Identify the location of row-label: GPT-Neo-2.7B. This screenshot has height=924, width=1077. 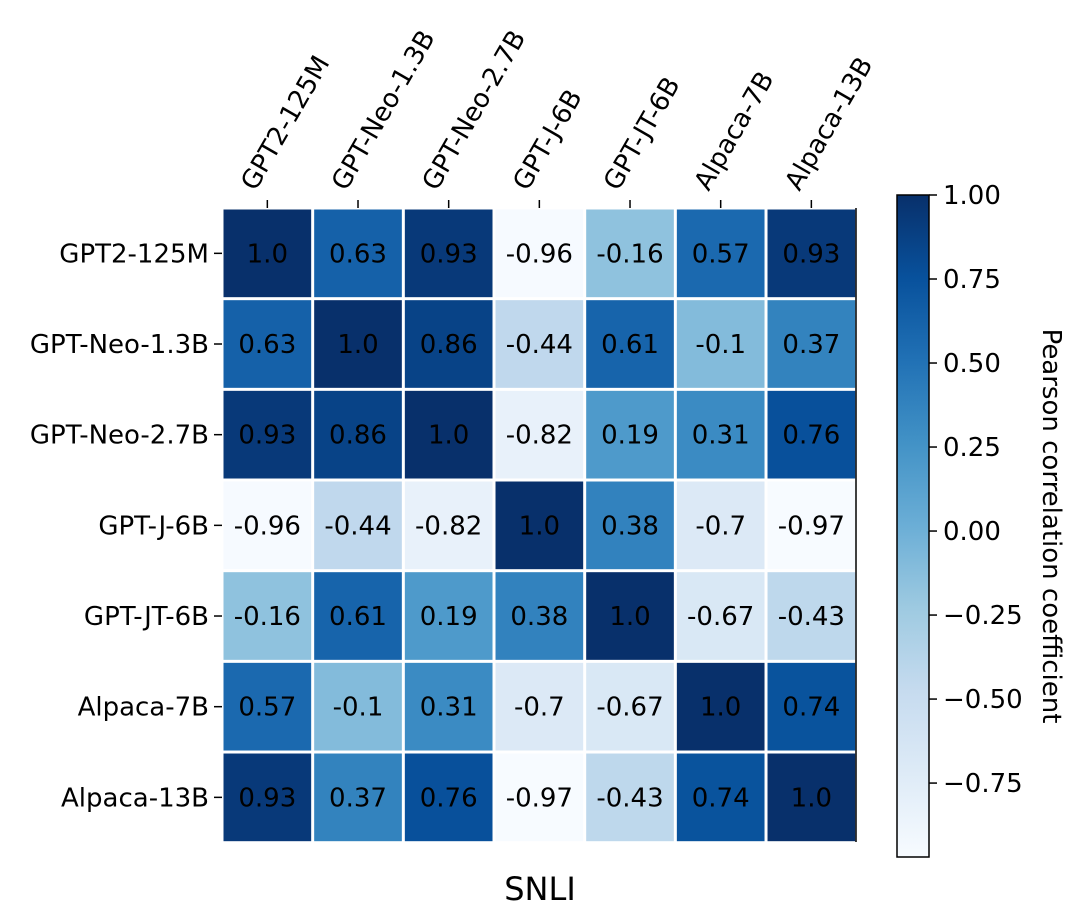
(119, 436).